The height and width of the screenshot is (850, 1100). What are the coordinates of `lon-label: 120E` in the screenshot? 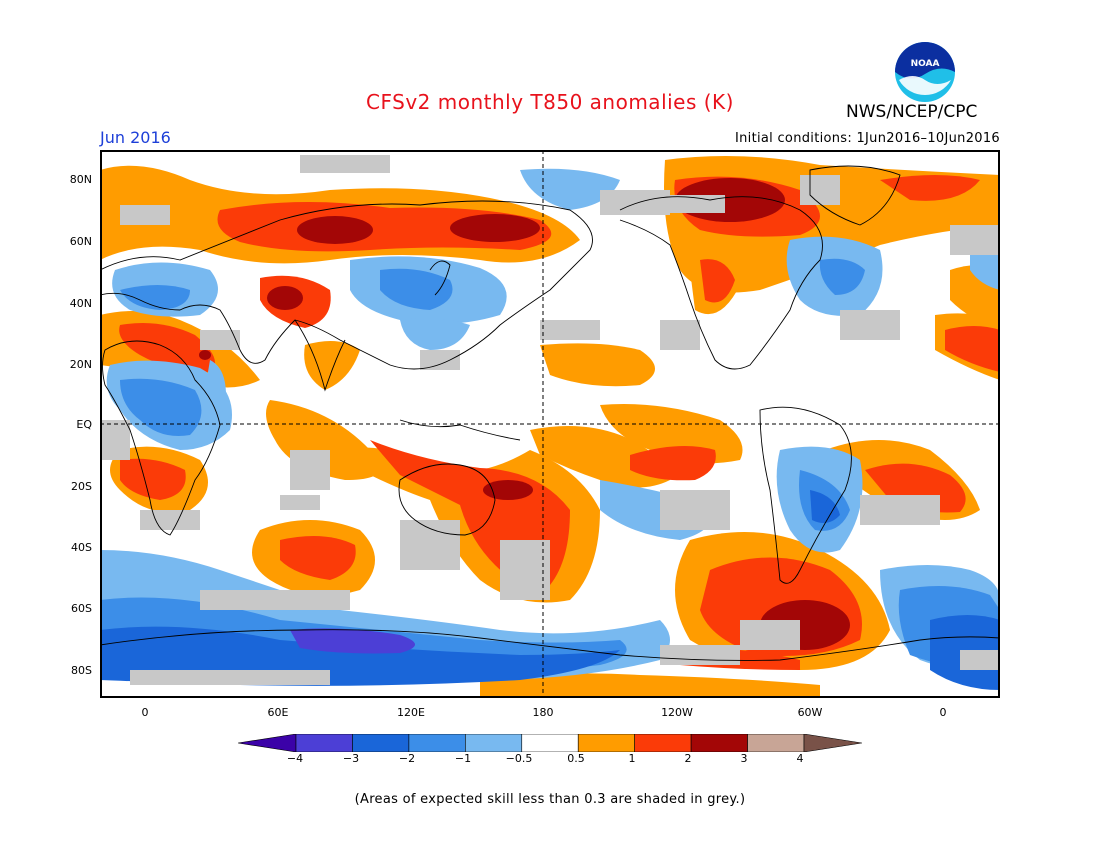 It's located at (411, 712).